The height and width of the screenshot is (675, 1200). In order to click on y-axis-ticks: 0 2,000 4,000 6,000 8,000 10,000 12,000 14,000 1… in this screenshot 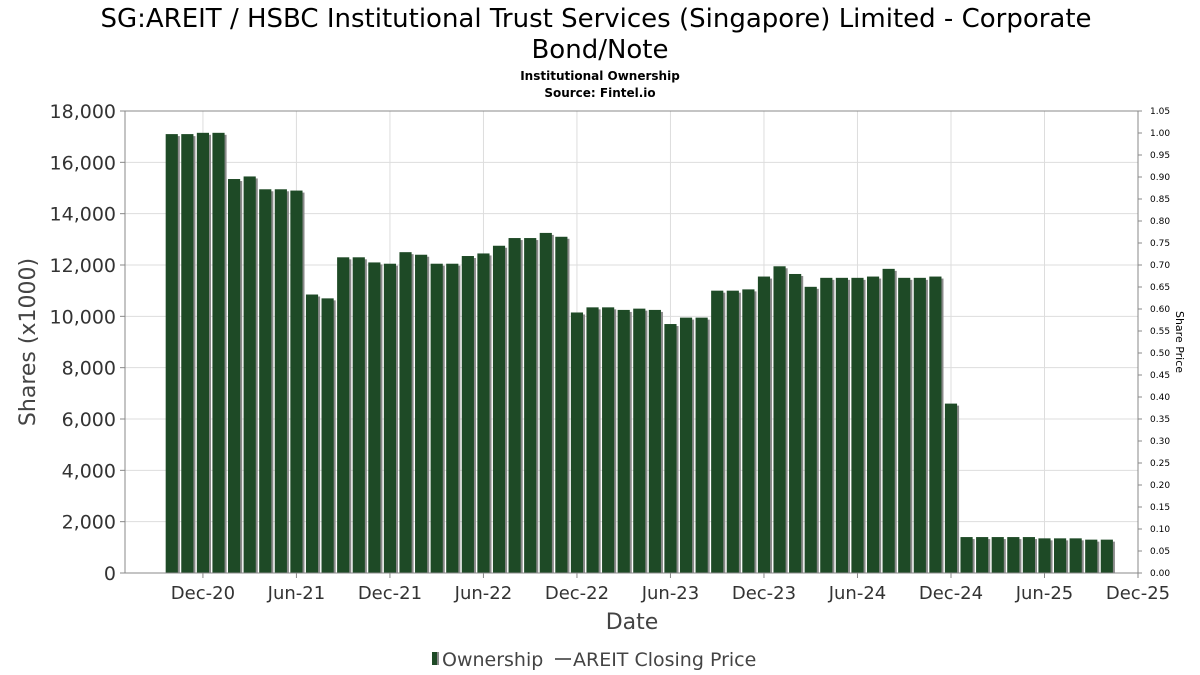, I will do `click(87, 343)`.